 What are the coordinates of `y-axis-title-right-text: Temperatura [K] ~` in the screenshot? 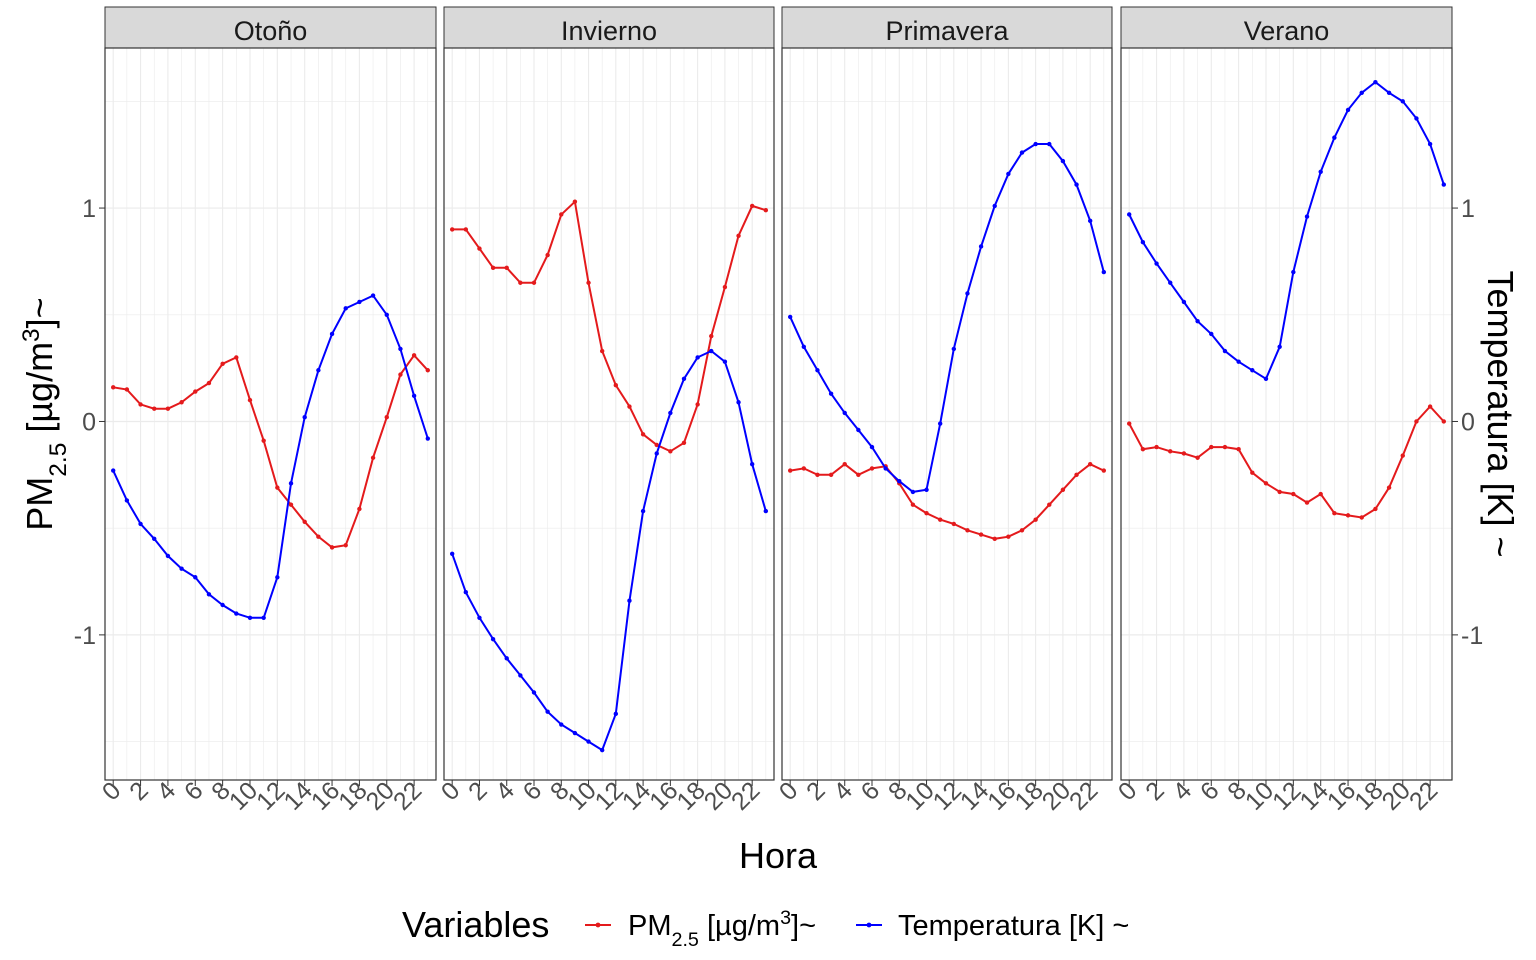 It's located at (1500, 413).